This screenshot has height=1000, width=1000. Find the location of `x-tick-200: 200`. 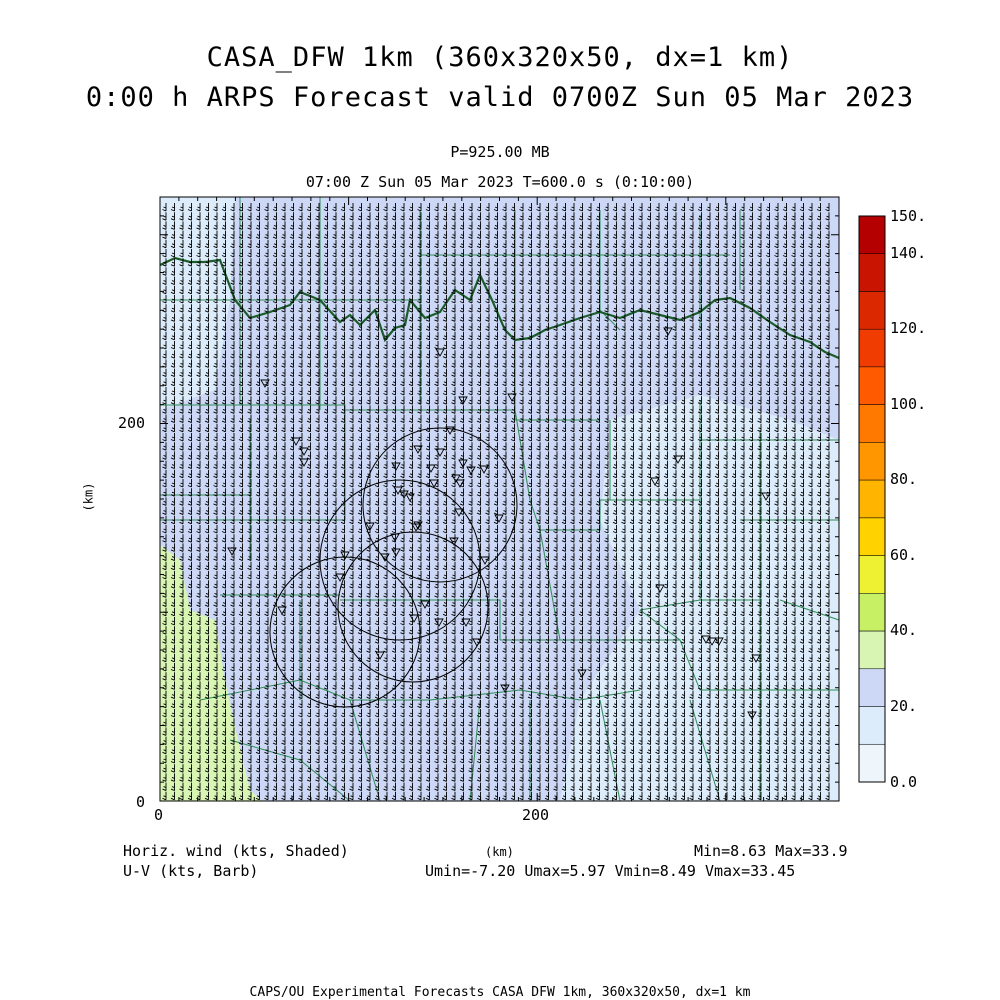

x-tick-200: 200 is located at coordinates (536, 815).